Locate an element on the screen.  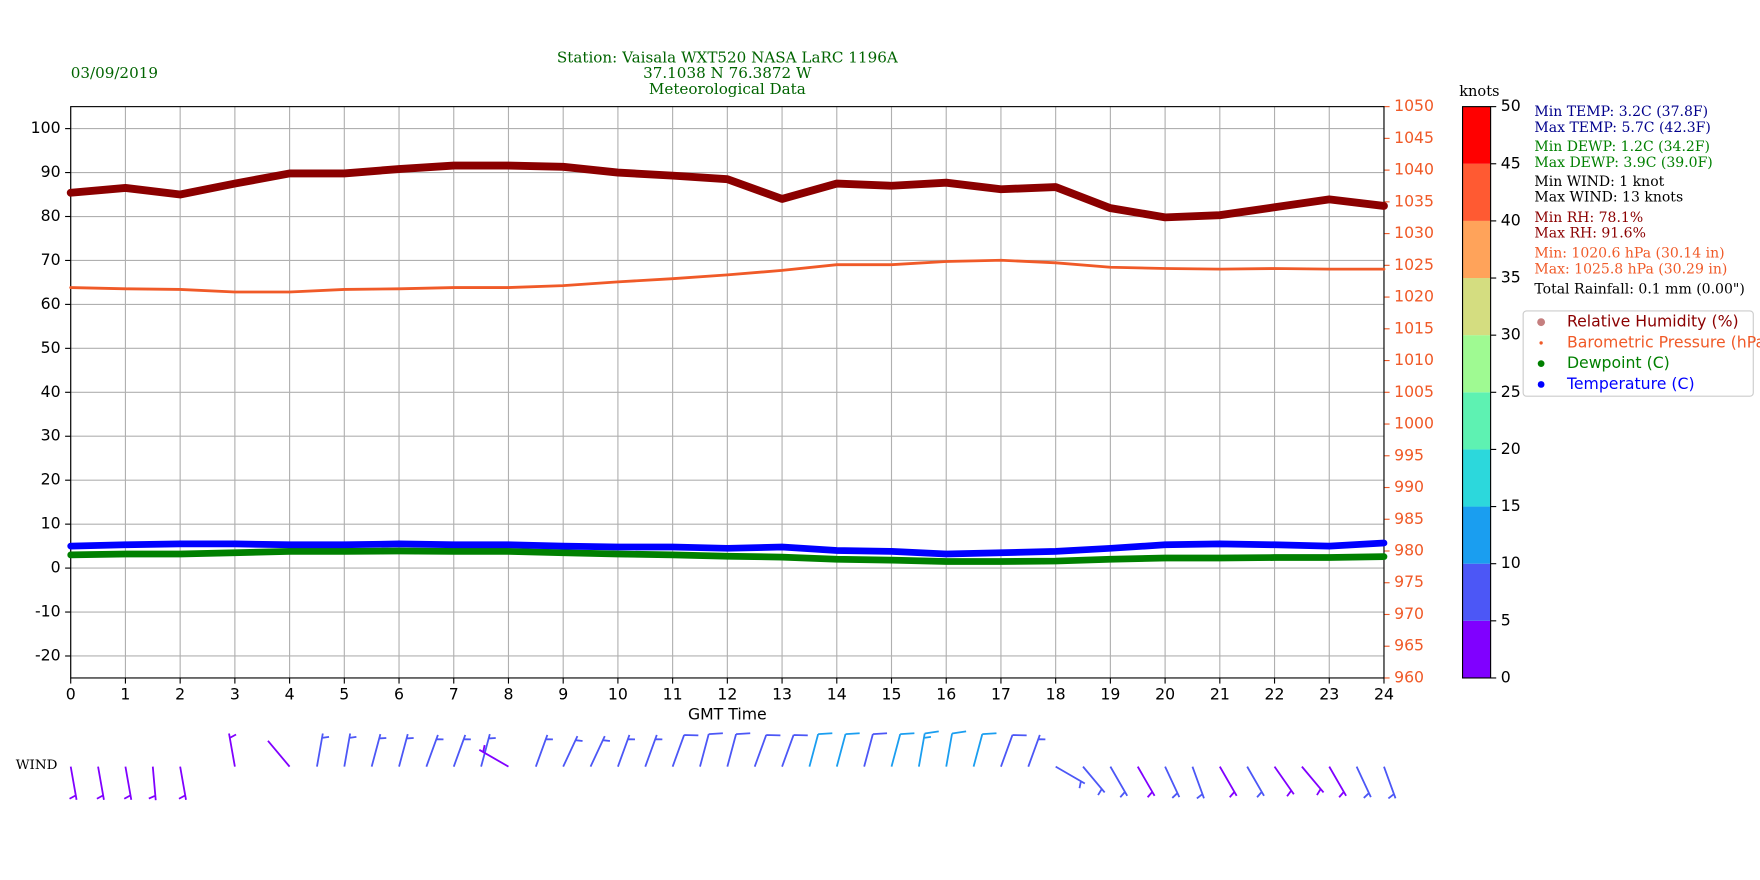
y2-tick-label: 1020 is located at coordinates (1414, 296).